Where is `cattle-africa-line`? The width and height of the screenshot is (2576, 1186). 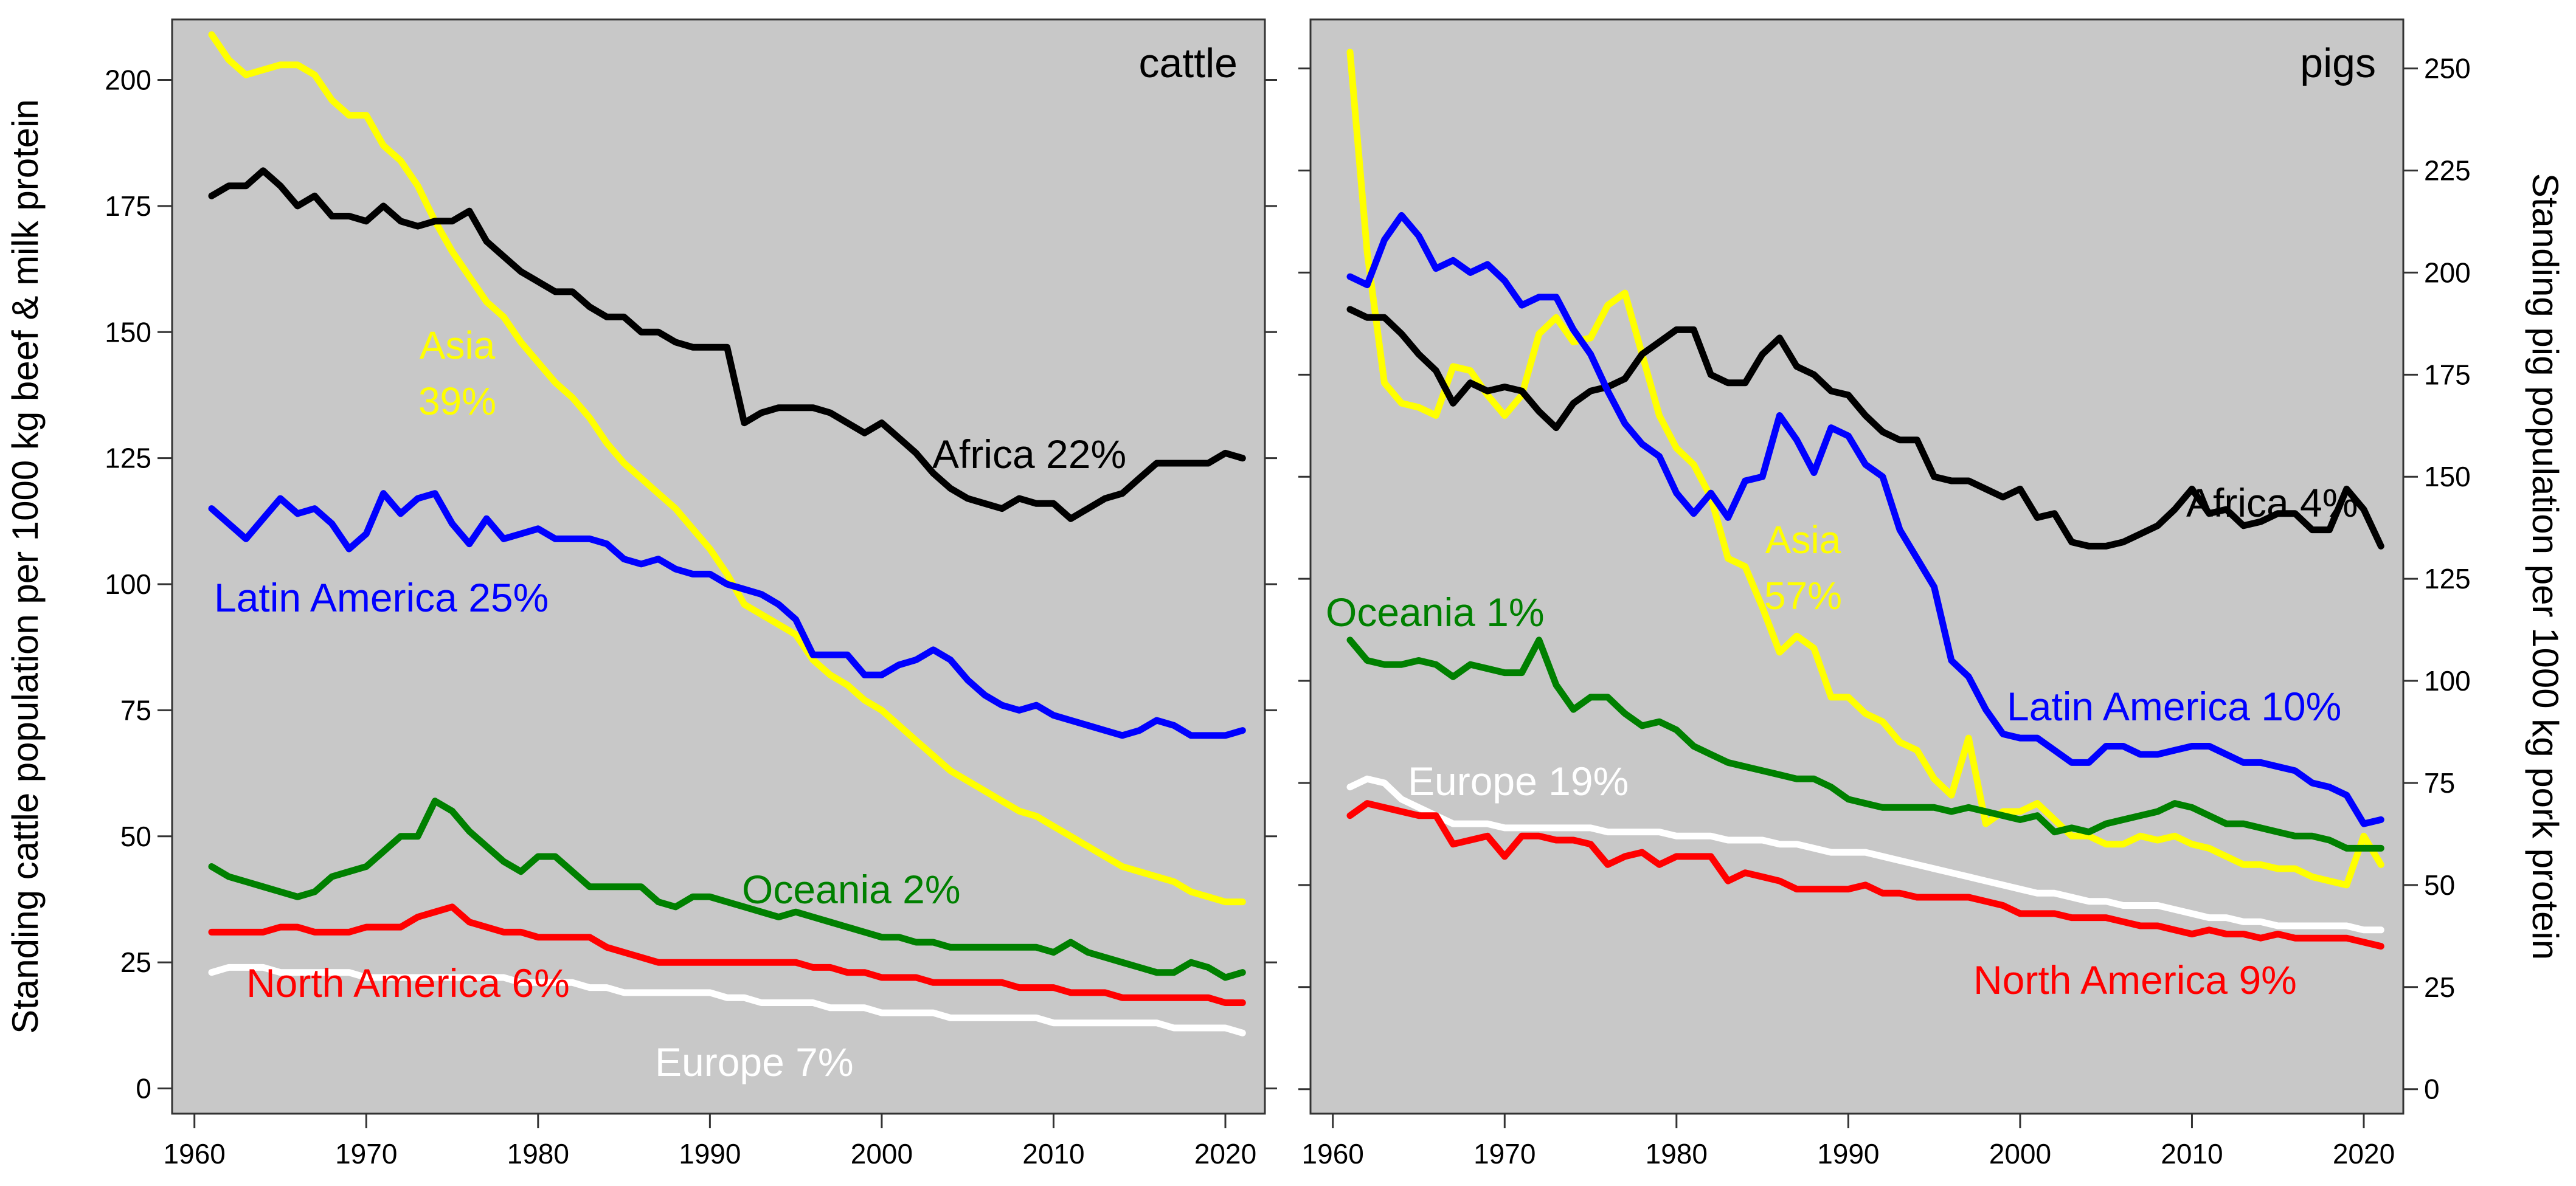 cattle-africa-line is located at coordinates (727, 344).